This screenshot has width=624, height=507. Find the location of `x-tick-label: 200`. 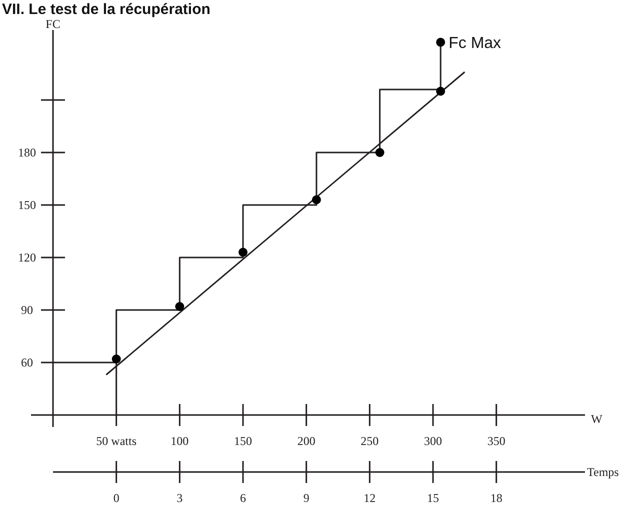

x-tick-label: 200 is located at coordinates (306, 441).